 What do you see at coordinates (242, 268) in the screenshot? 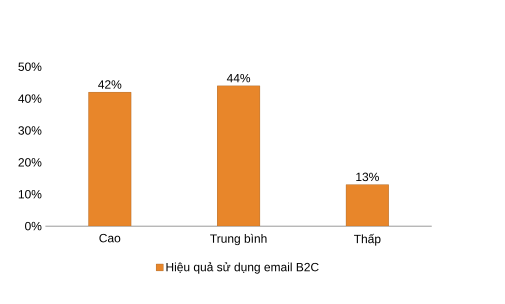
I see `legend-label: Hiệu quả sử dụng email B2C` at bounding box center [242, 268].